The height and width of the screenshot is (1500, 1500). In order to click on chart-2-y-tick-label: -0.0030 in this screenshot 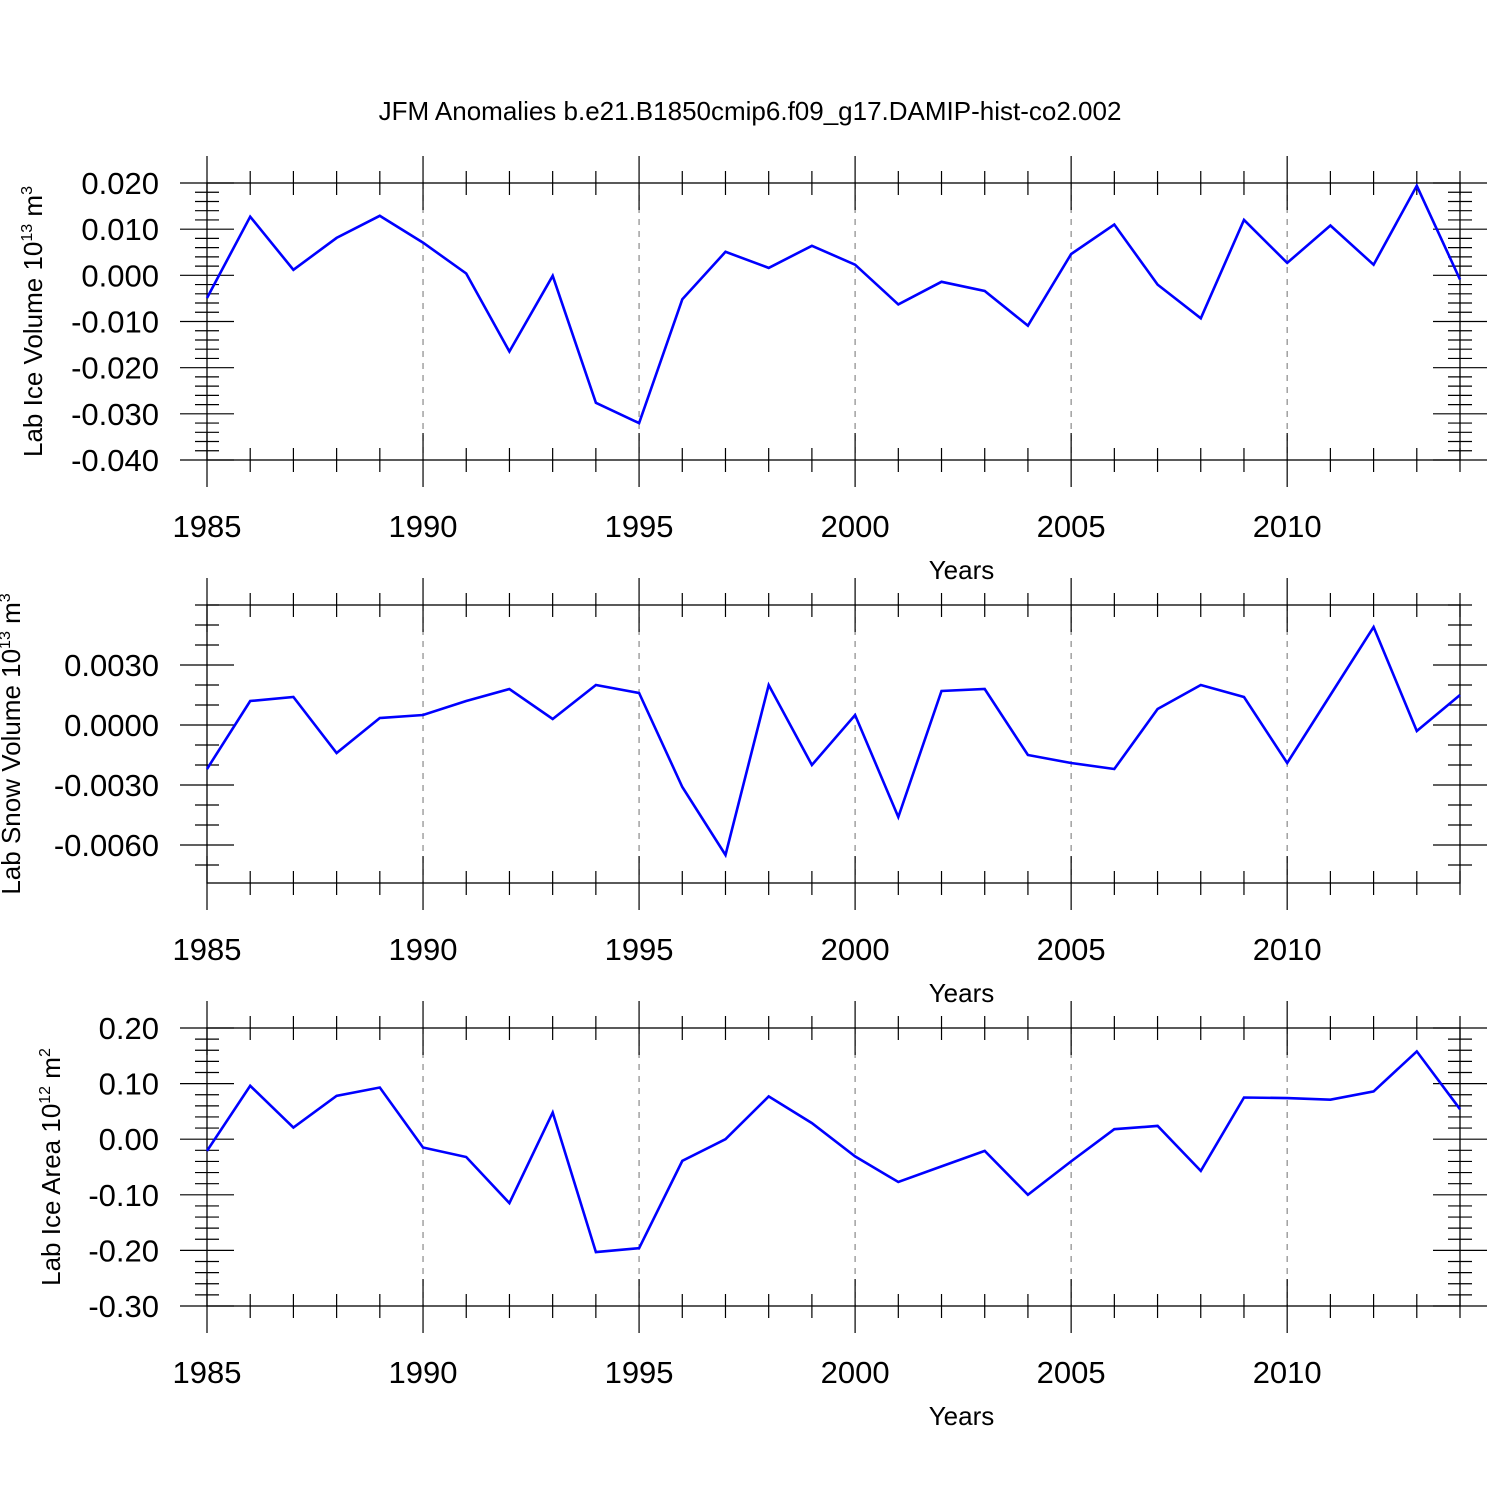, I will do `click(106, 785)`.